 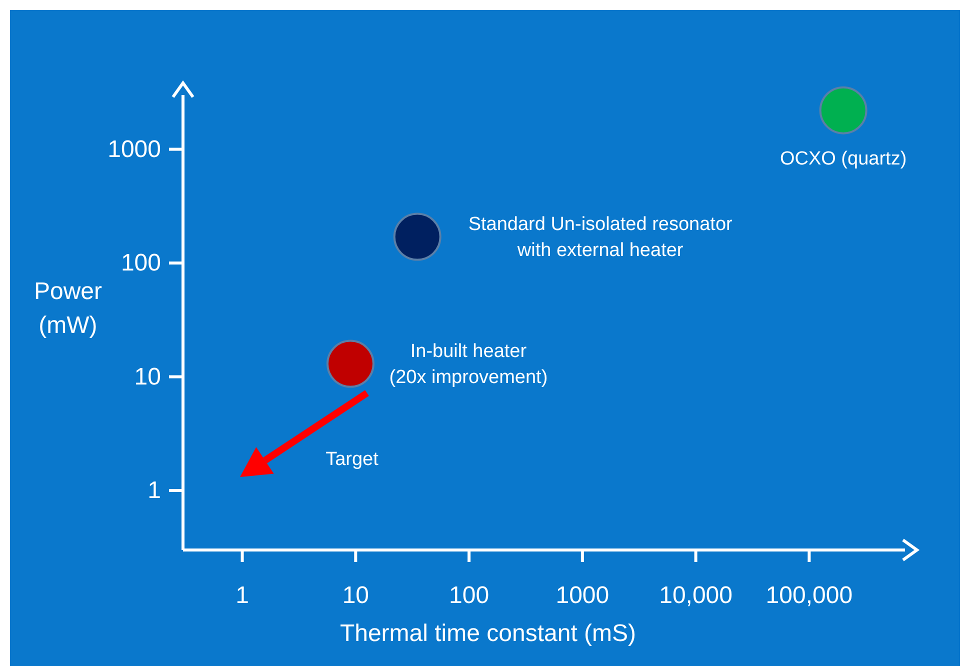 What do you see at coordinates (140, 263) in the screenshot?
I see `y-tick-label: 100` at bounding box center [140, 263].